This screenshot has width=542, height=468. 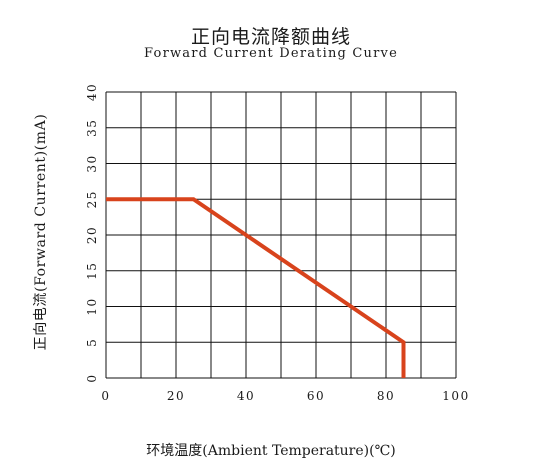 What do you see at coordinates (92, 377) in the screenshot?
I see `y-tick-label: 0` at bounding box center [92, 377].